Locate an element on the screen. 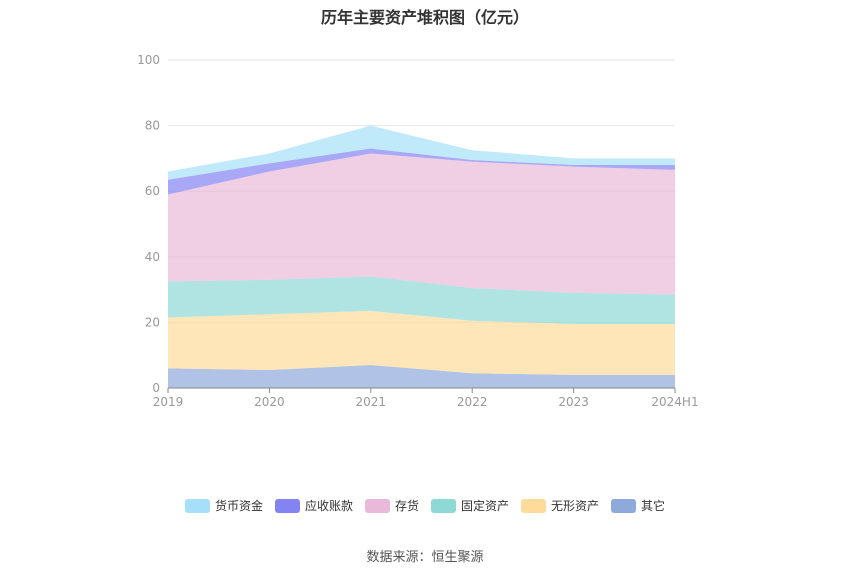 This screenshot has width=850, height=575. chart-legend: 货币资金 应收账款 存货 固定资产 无形资产 其它 is located at coordinates (425, 505).